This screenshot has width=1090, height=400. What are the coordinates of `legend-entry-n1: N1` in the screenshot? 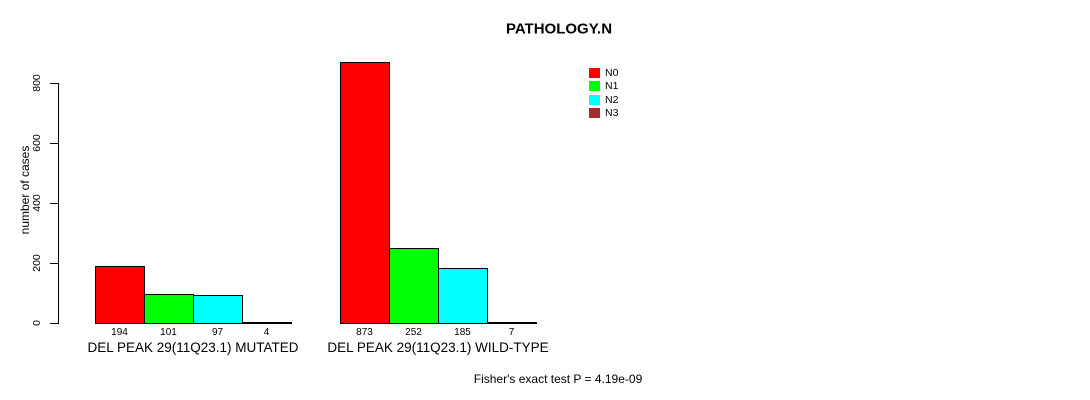 It's located at (604, 85).